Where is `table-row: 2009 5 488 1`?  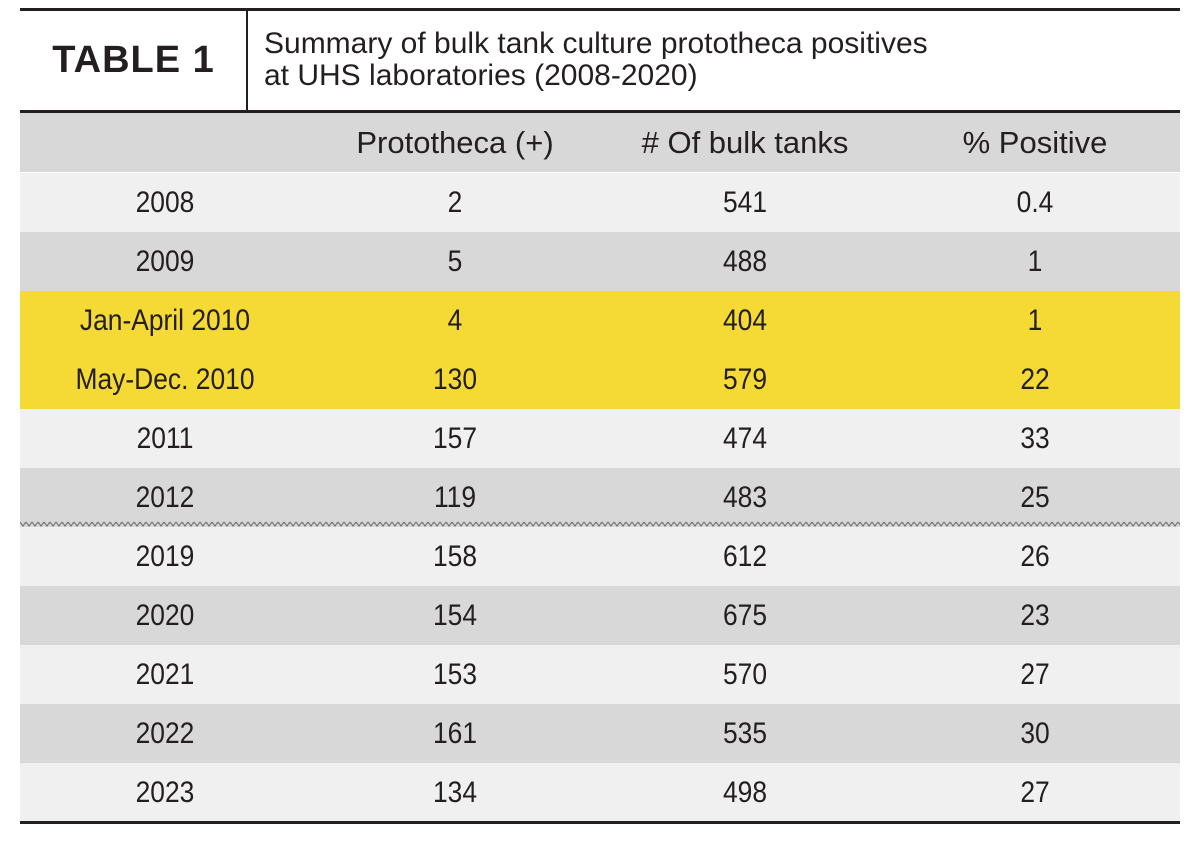 table-row: 2009 5 488 1 is located at coordinates (600, 261).